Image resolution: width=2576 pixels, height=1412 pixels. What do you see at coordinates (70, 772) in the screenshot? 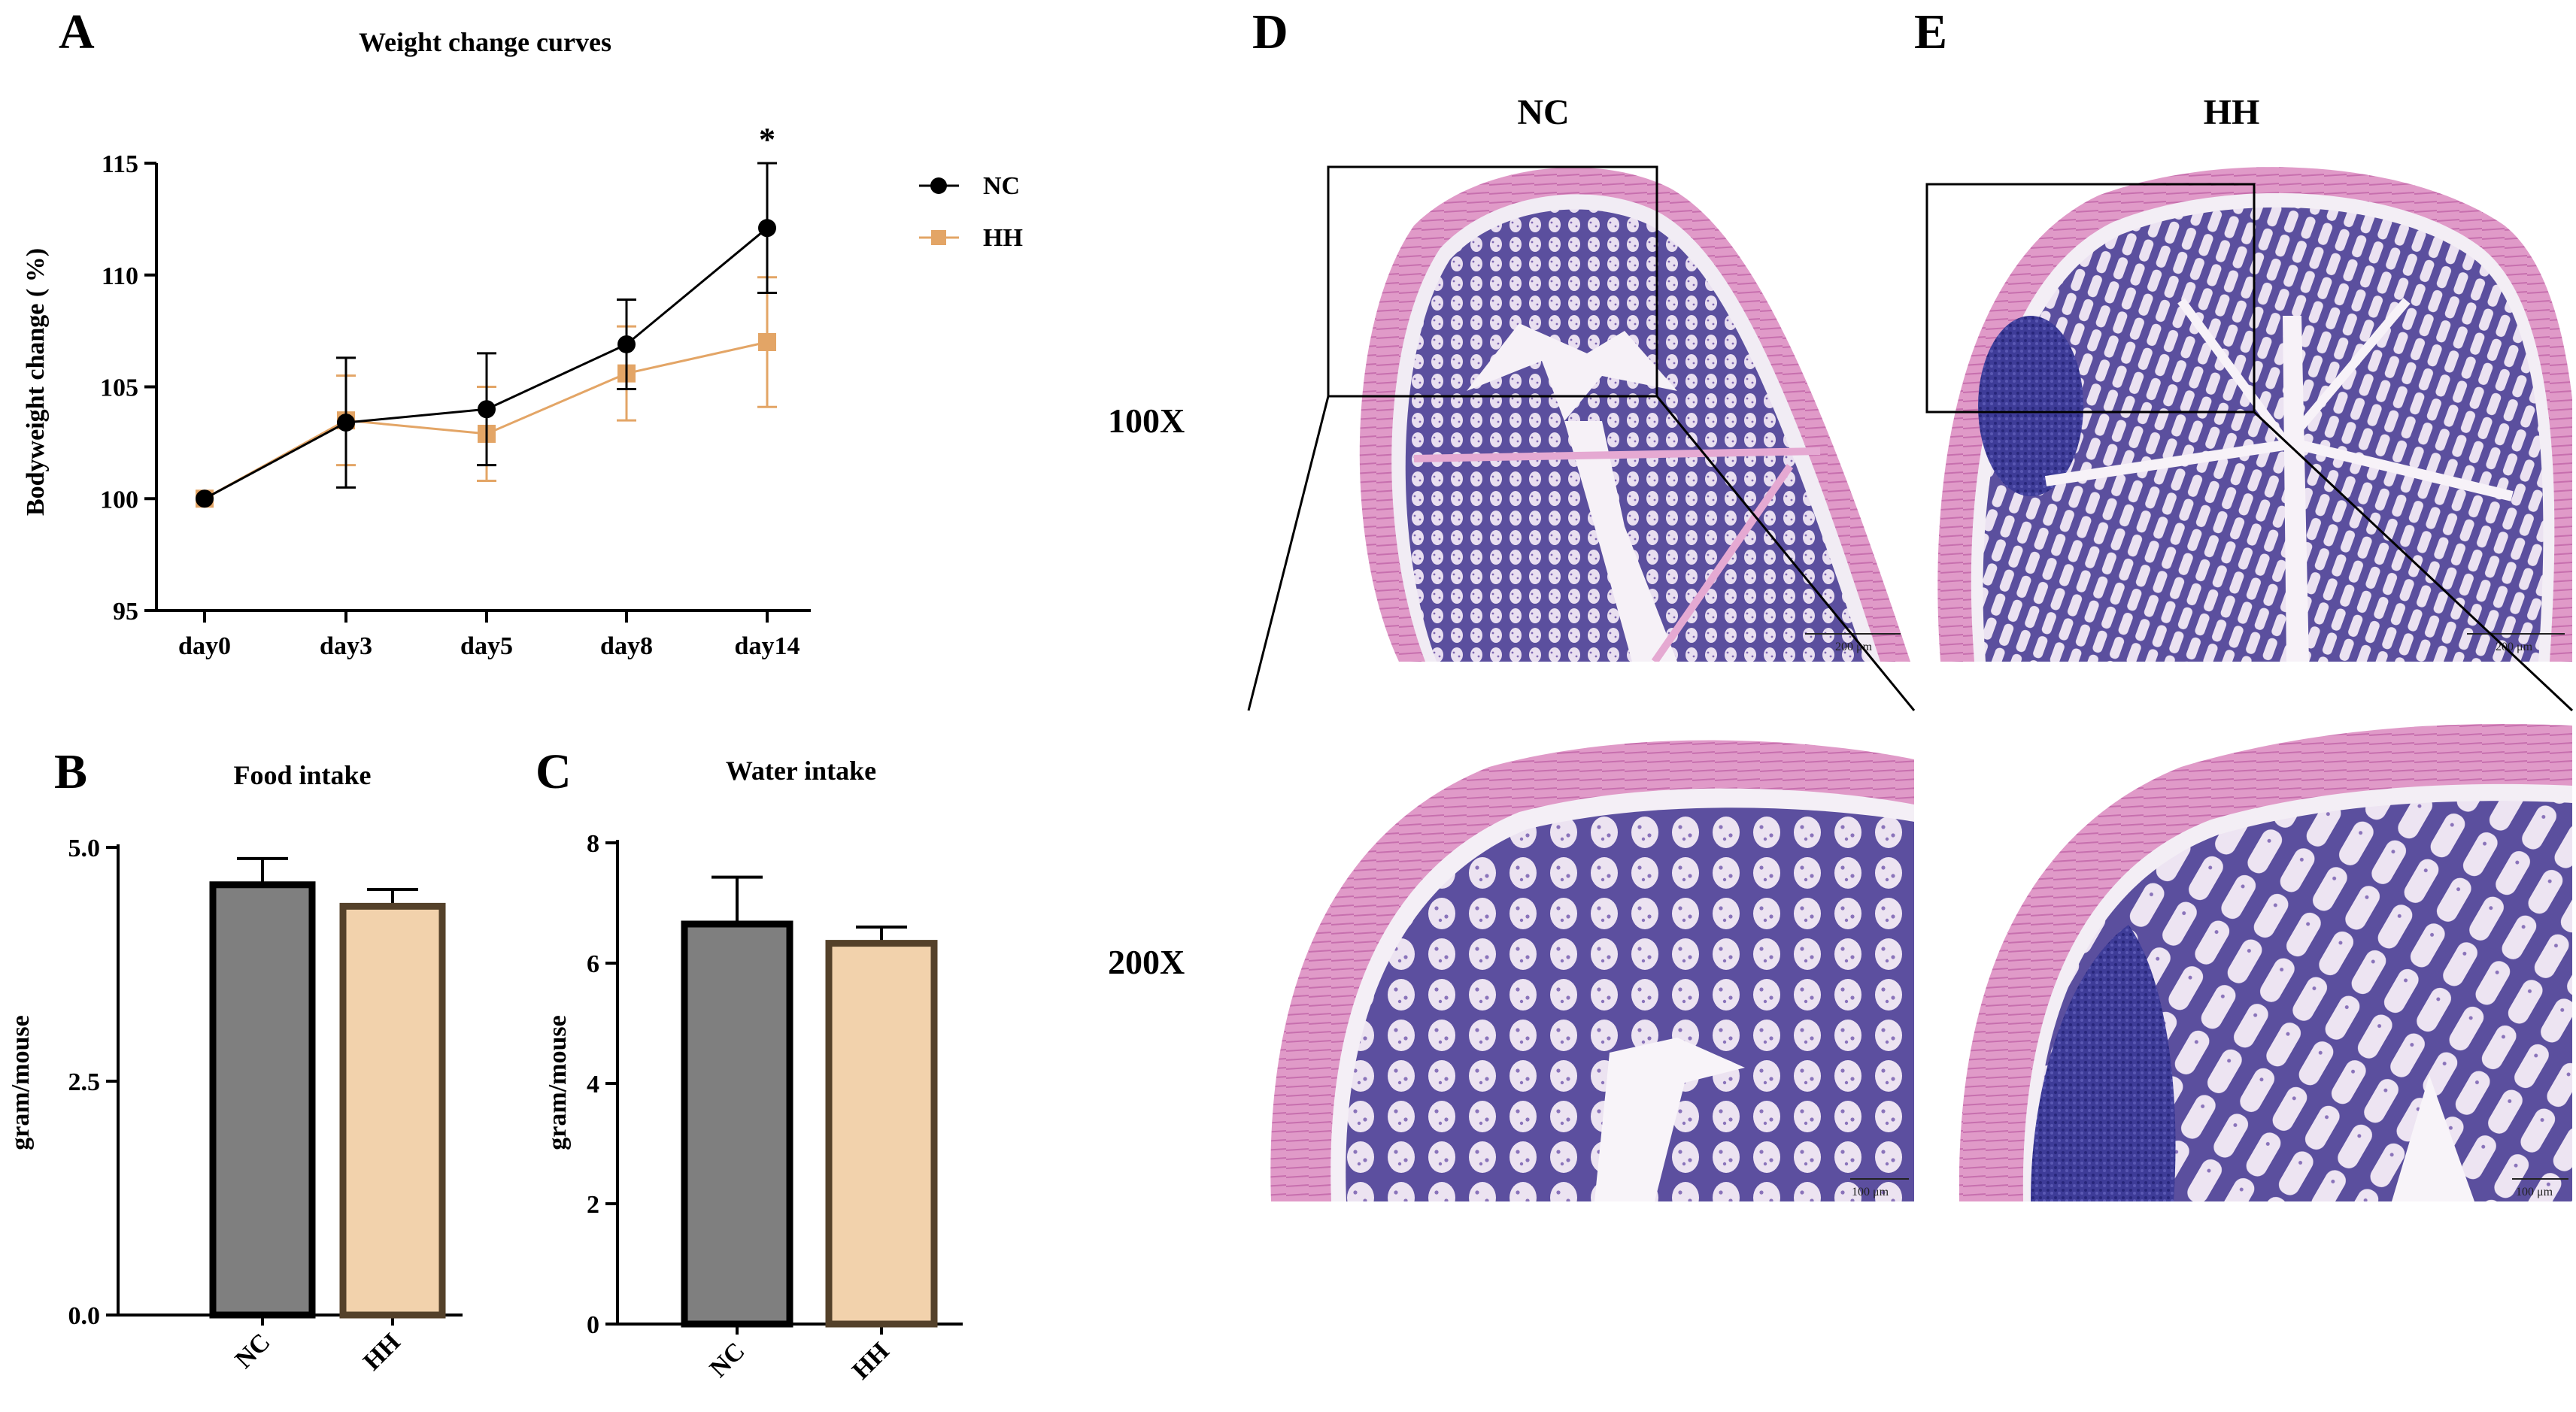
I see `panel-letter-b: B` at bounding box center [70, 772].